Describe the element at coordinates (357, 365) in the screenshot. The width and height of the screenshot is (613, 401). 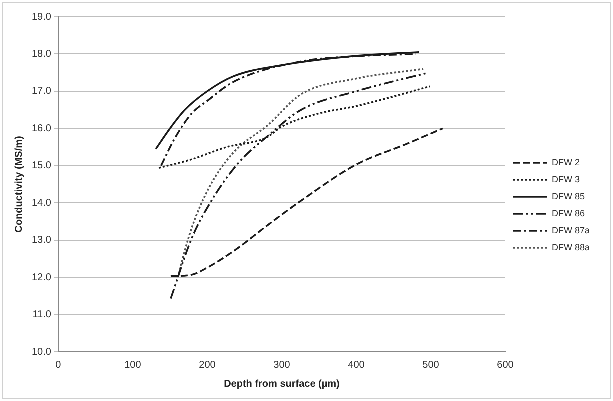
I see `x-tick-label: 400` at that location.